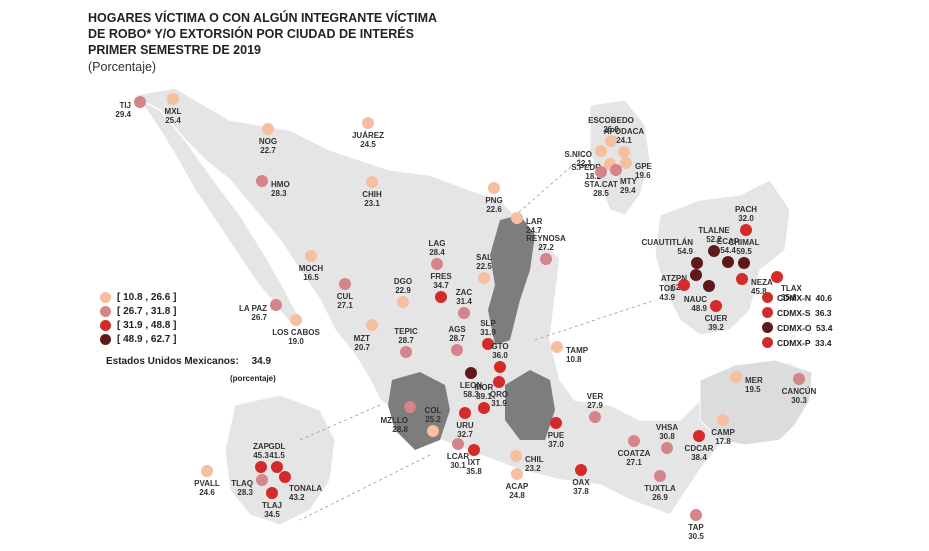 The width and height of the screenshot is (929, 551). What do you see at coordinates (792, 288) in the screenshot?
I see `city-name: TLAX` at bounding box center [792, 288].